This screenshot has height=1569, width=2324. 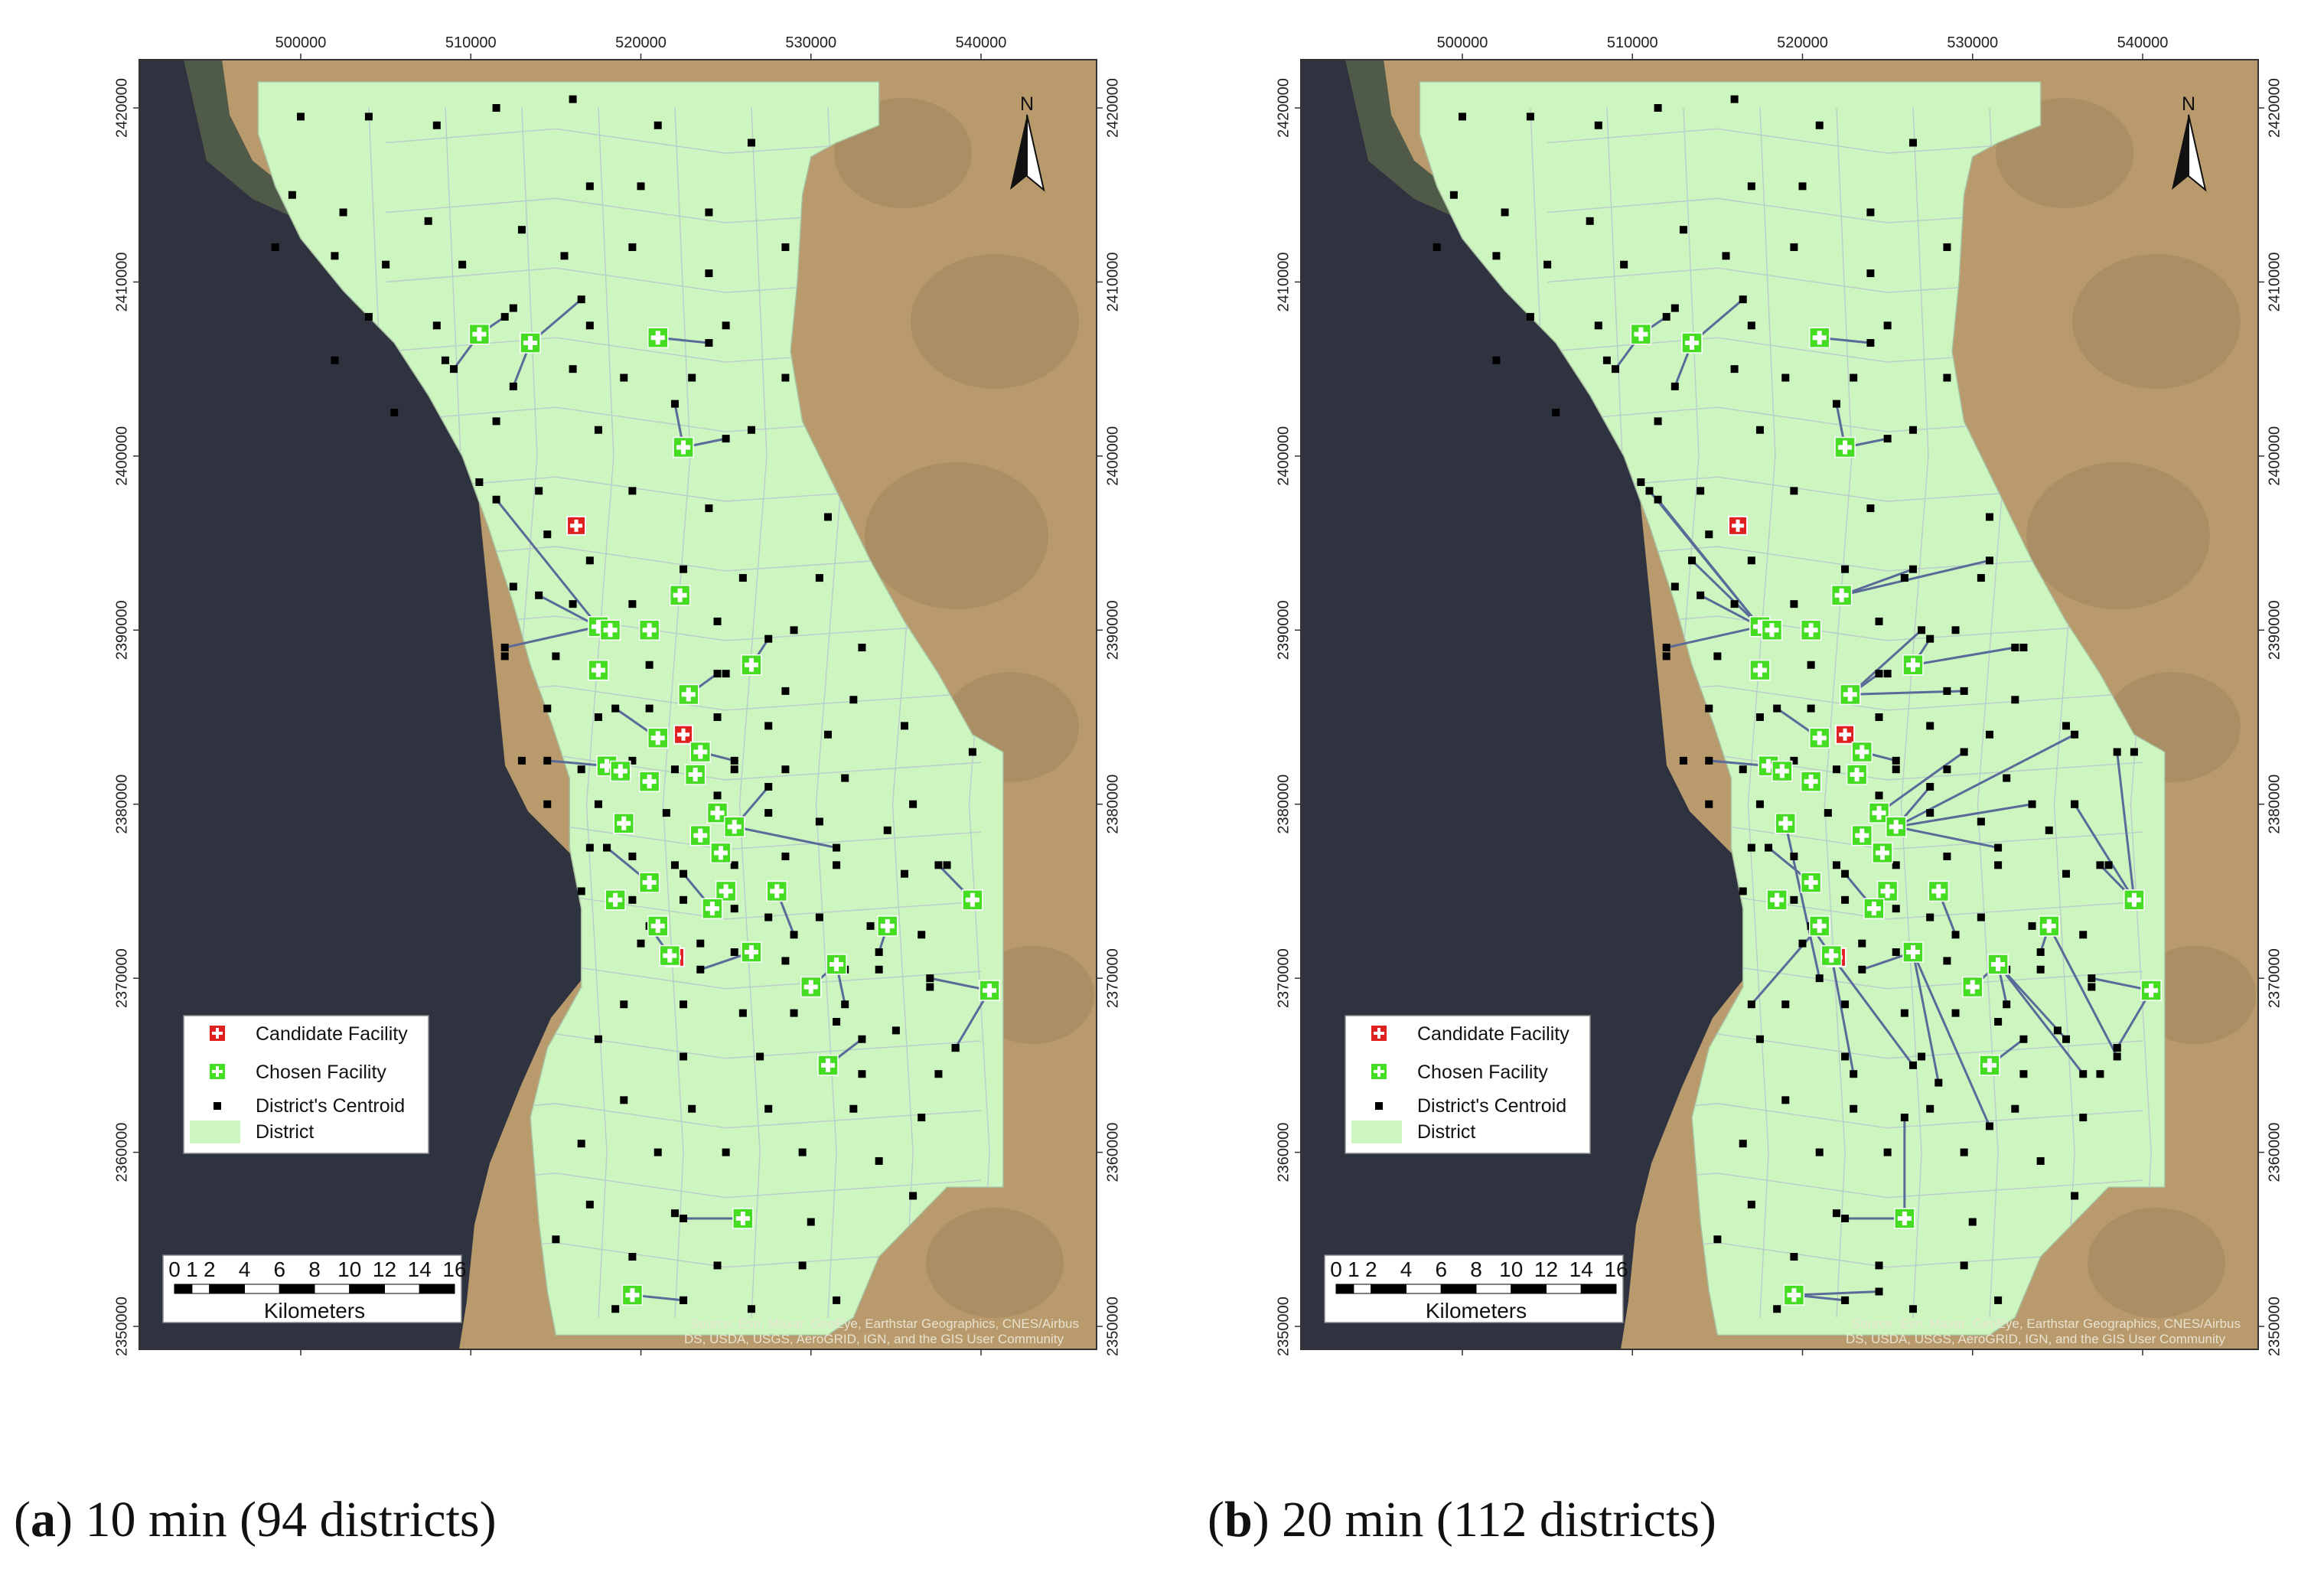 I want to click on scale-tick-label: 0, so click(x=1336, y=1269).